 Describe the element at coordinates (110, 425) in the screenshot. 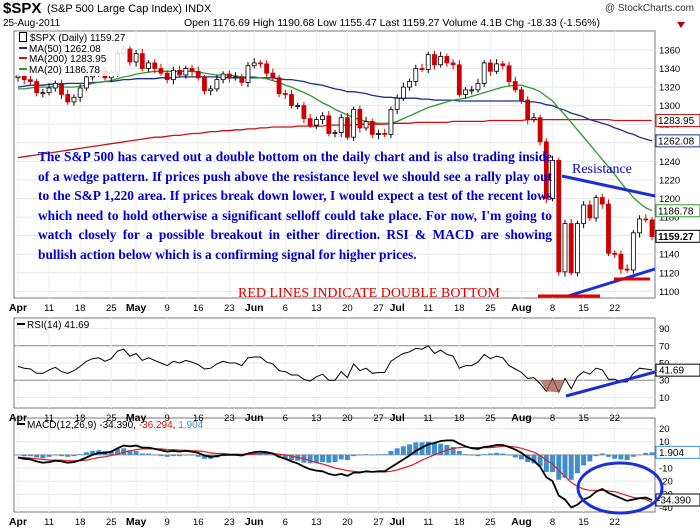

I see `macd-legend: MACD(12,26,9) -34.390, -36.294, 1.904` at that location.